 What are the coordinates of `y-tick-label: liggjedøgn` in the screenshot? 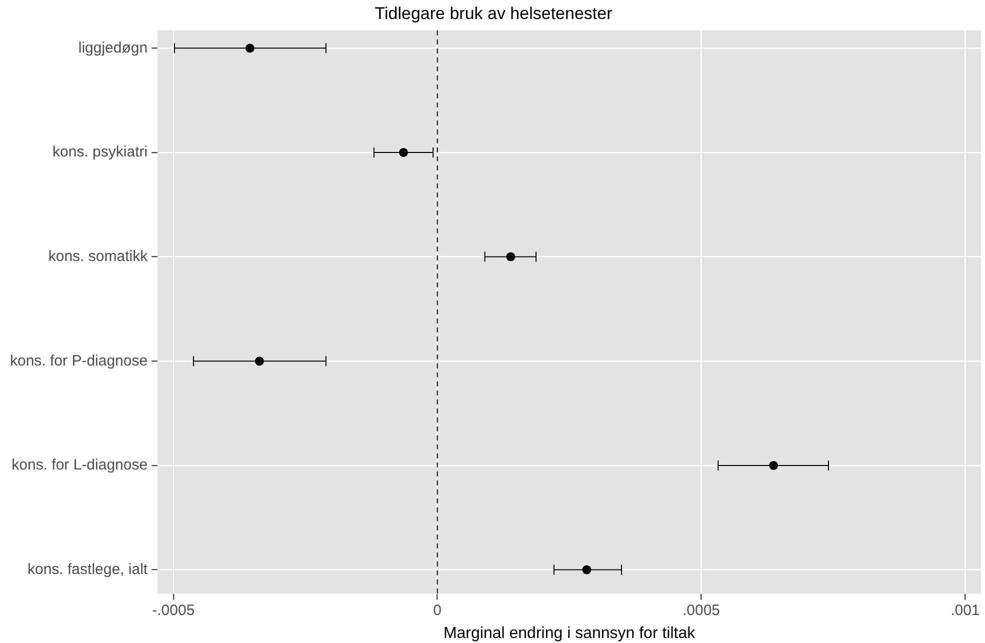 It's located at (113, 47).